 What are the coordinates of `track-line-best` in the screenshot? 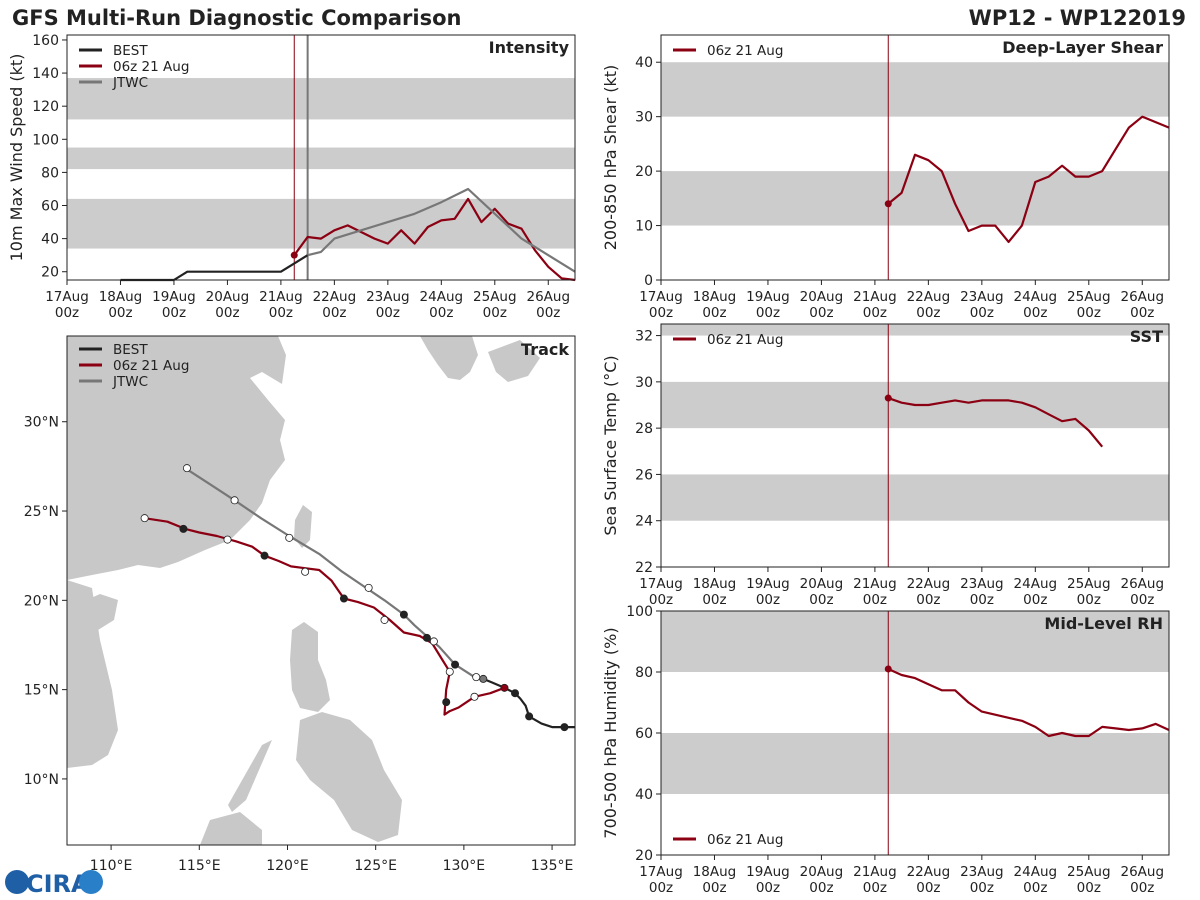 It's located at (528, 703).